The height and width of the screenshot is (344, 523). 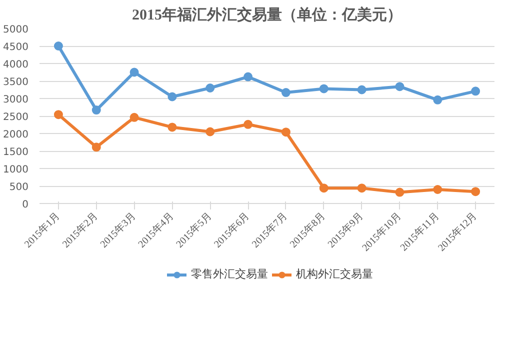 I want to click on y-tick-label: 500, so click(x=19, y=187).